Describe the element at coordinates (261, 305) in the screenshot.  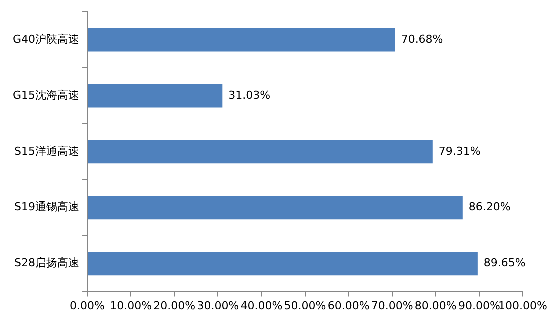
I see `x-tick-label: 40.00%` at that location.